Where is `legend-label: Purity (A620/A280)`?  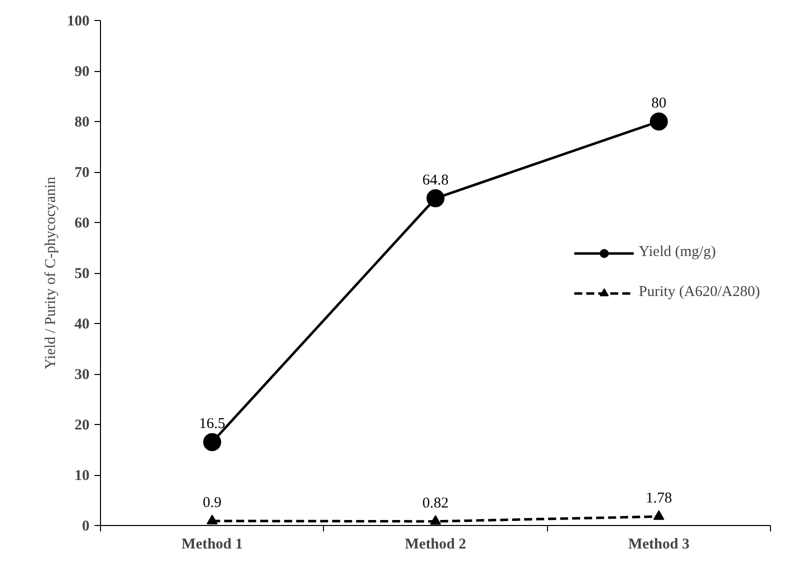 legend-label: Purity (A620/A280) is located at coordinates (699, 292).